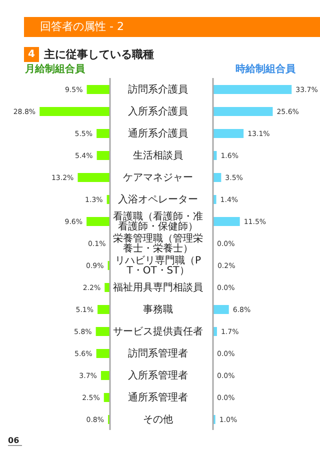 The width and height of the screenshot is (320, 453). What do you see at coordinates (172, 27) in the screenshot?
I see `text: 回答者の属性 - 2` at bounding box center [172, 27].